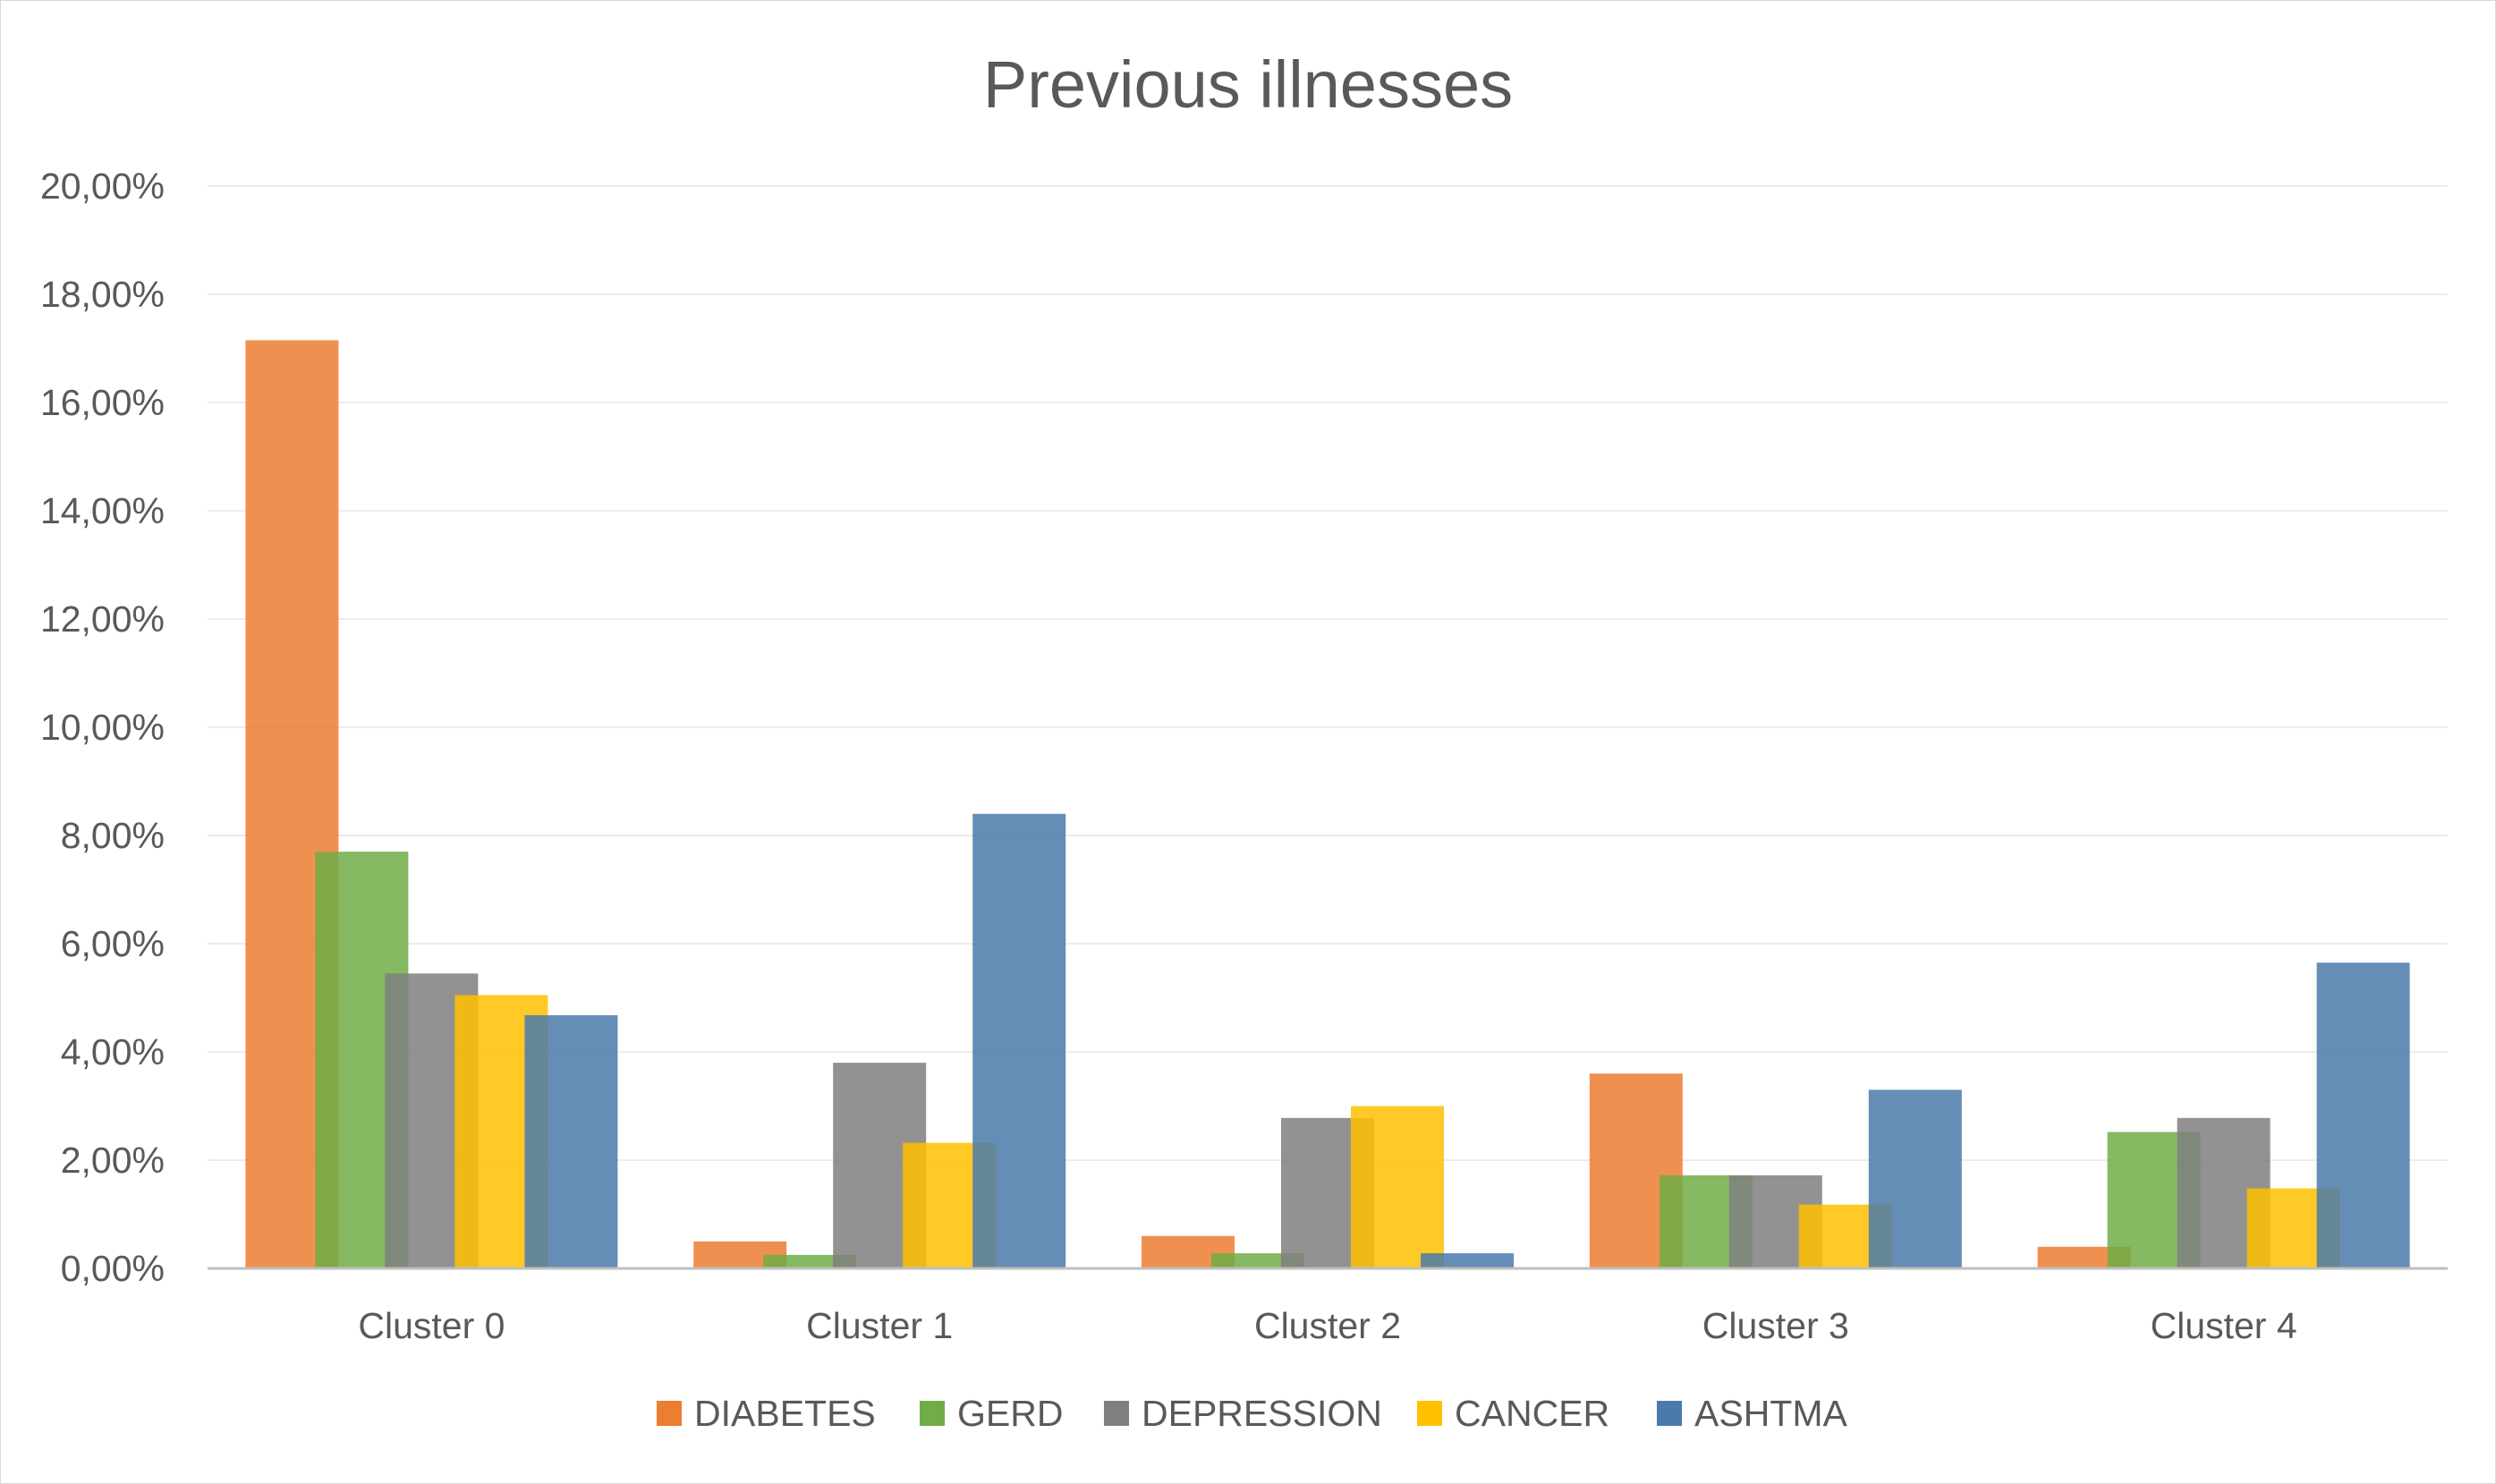  What do you see at coordinates (431, 1325) in the screenshot?
I see `x-tick-label: Cluster 0` at bounding box center [431, 1325].